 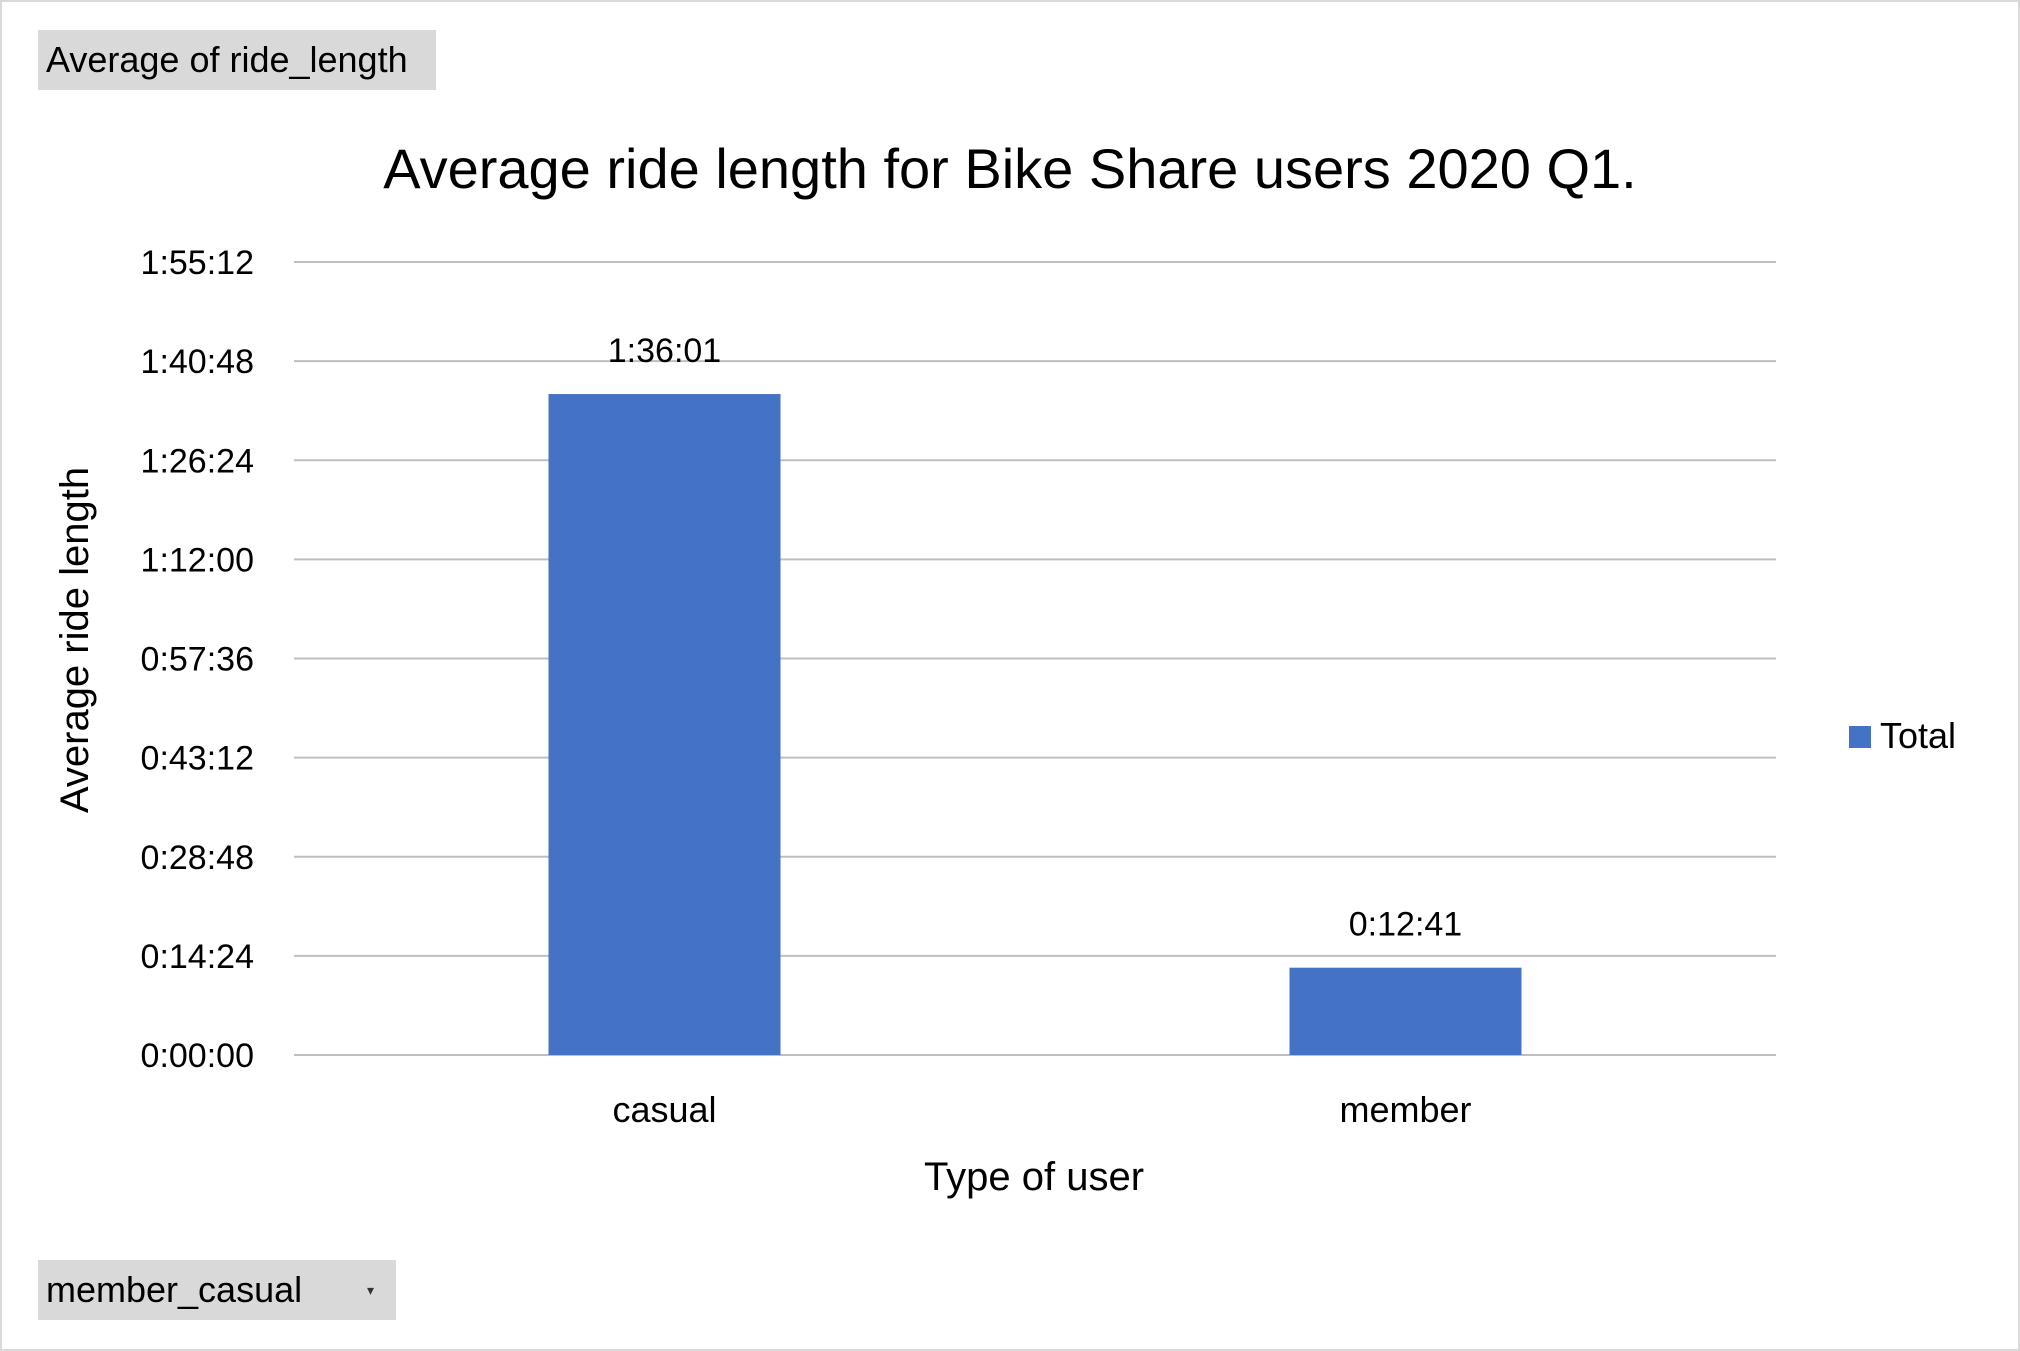 I want to click on axis-field-label: member_casual, so click(x=174, y=1289).